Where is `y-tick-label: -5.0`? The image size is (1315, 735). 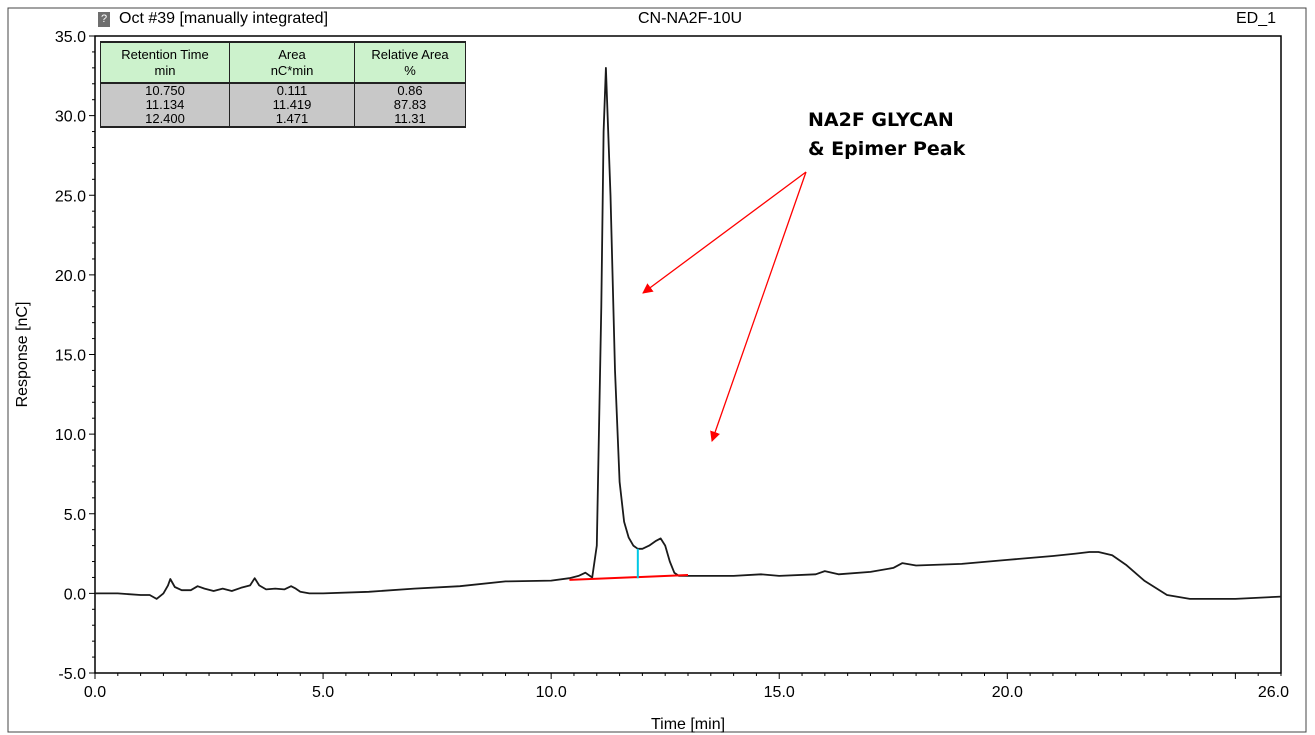
y-tick-label: -5.0 is located at coordinates (72, 674).